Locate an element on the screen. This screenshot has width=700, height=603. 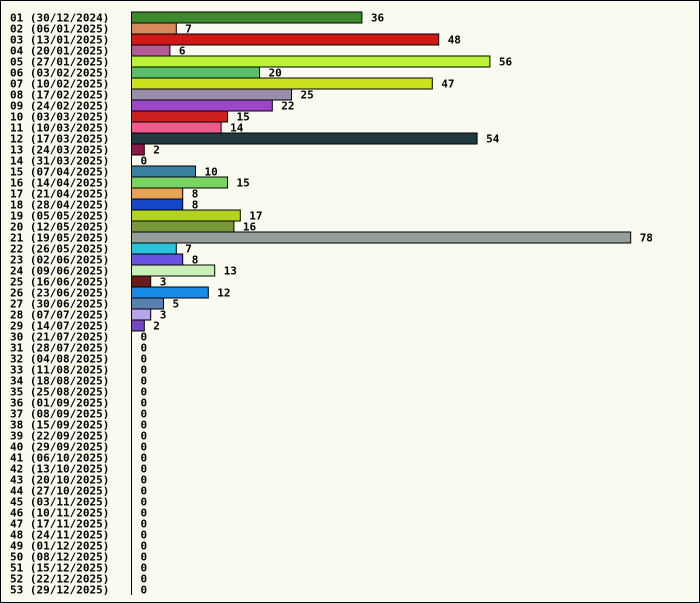
category-label: 23 (02/06/2025) is located at coordinates (59, 260).